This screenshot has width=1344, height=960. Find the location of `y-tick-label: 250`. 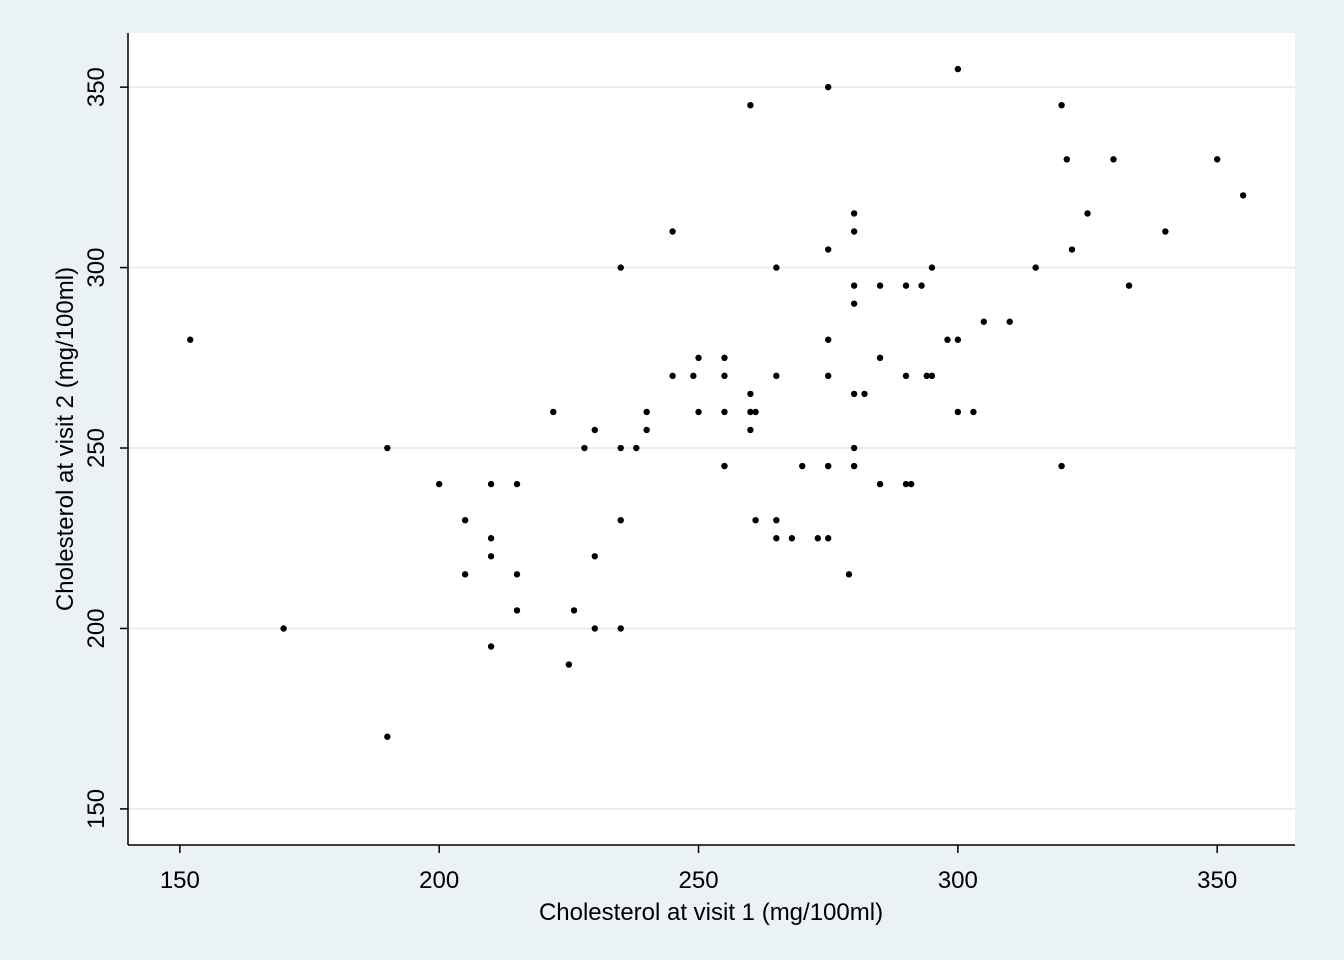

y-tick-label: 250 is located at coordinates (96, 448).